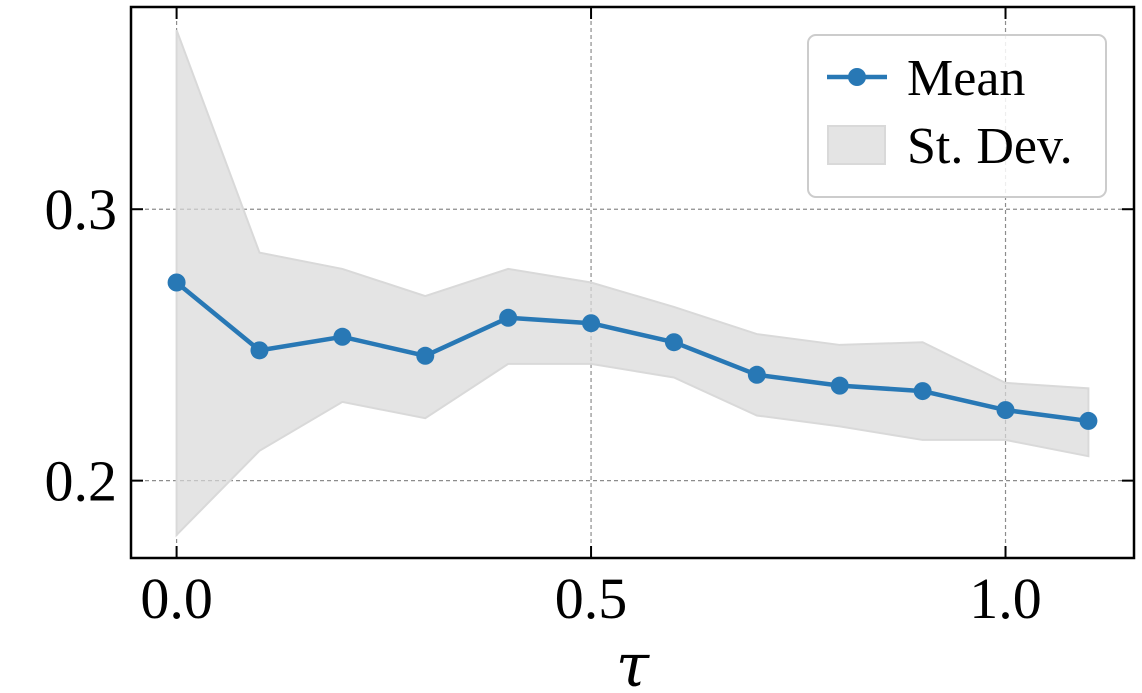  What do you see at coordinates (857, 77) in the screenshot?
I see `legend-mean-marker-icon` at bounding box center [857, 77].